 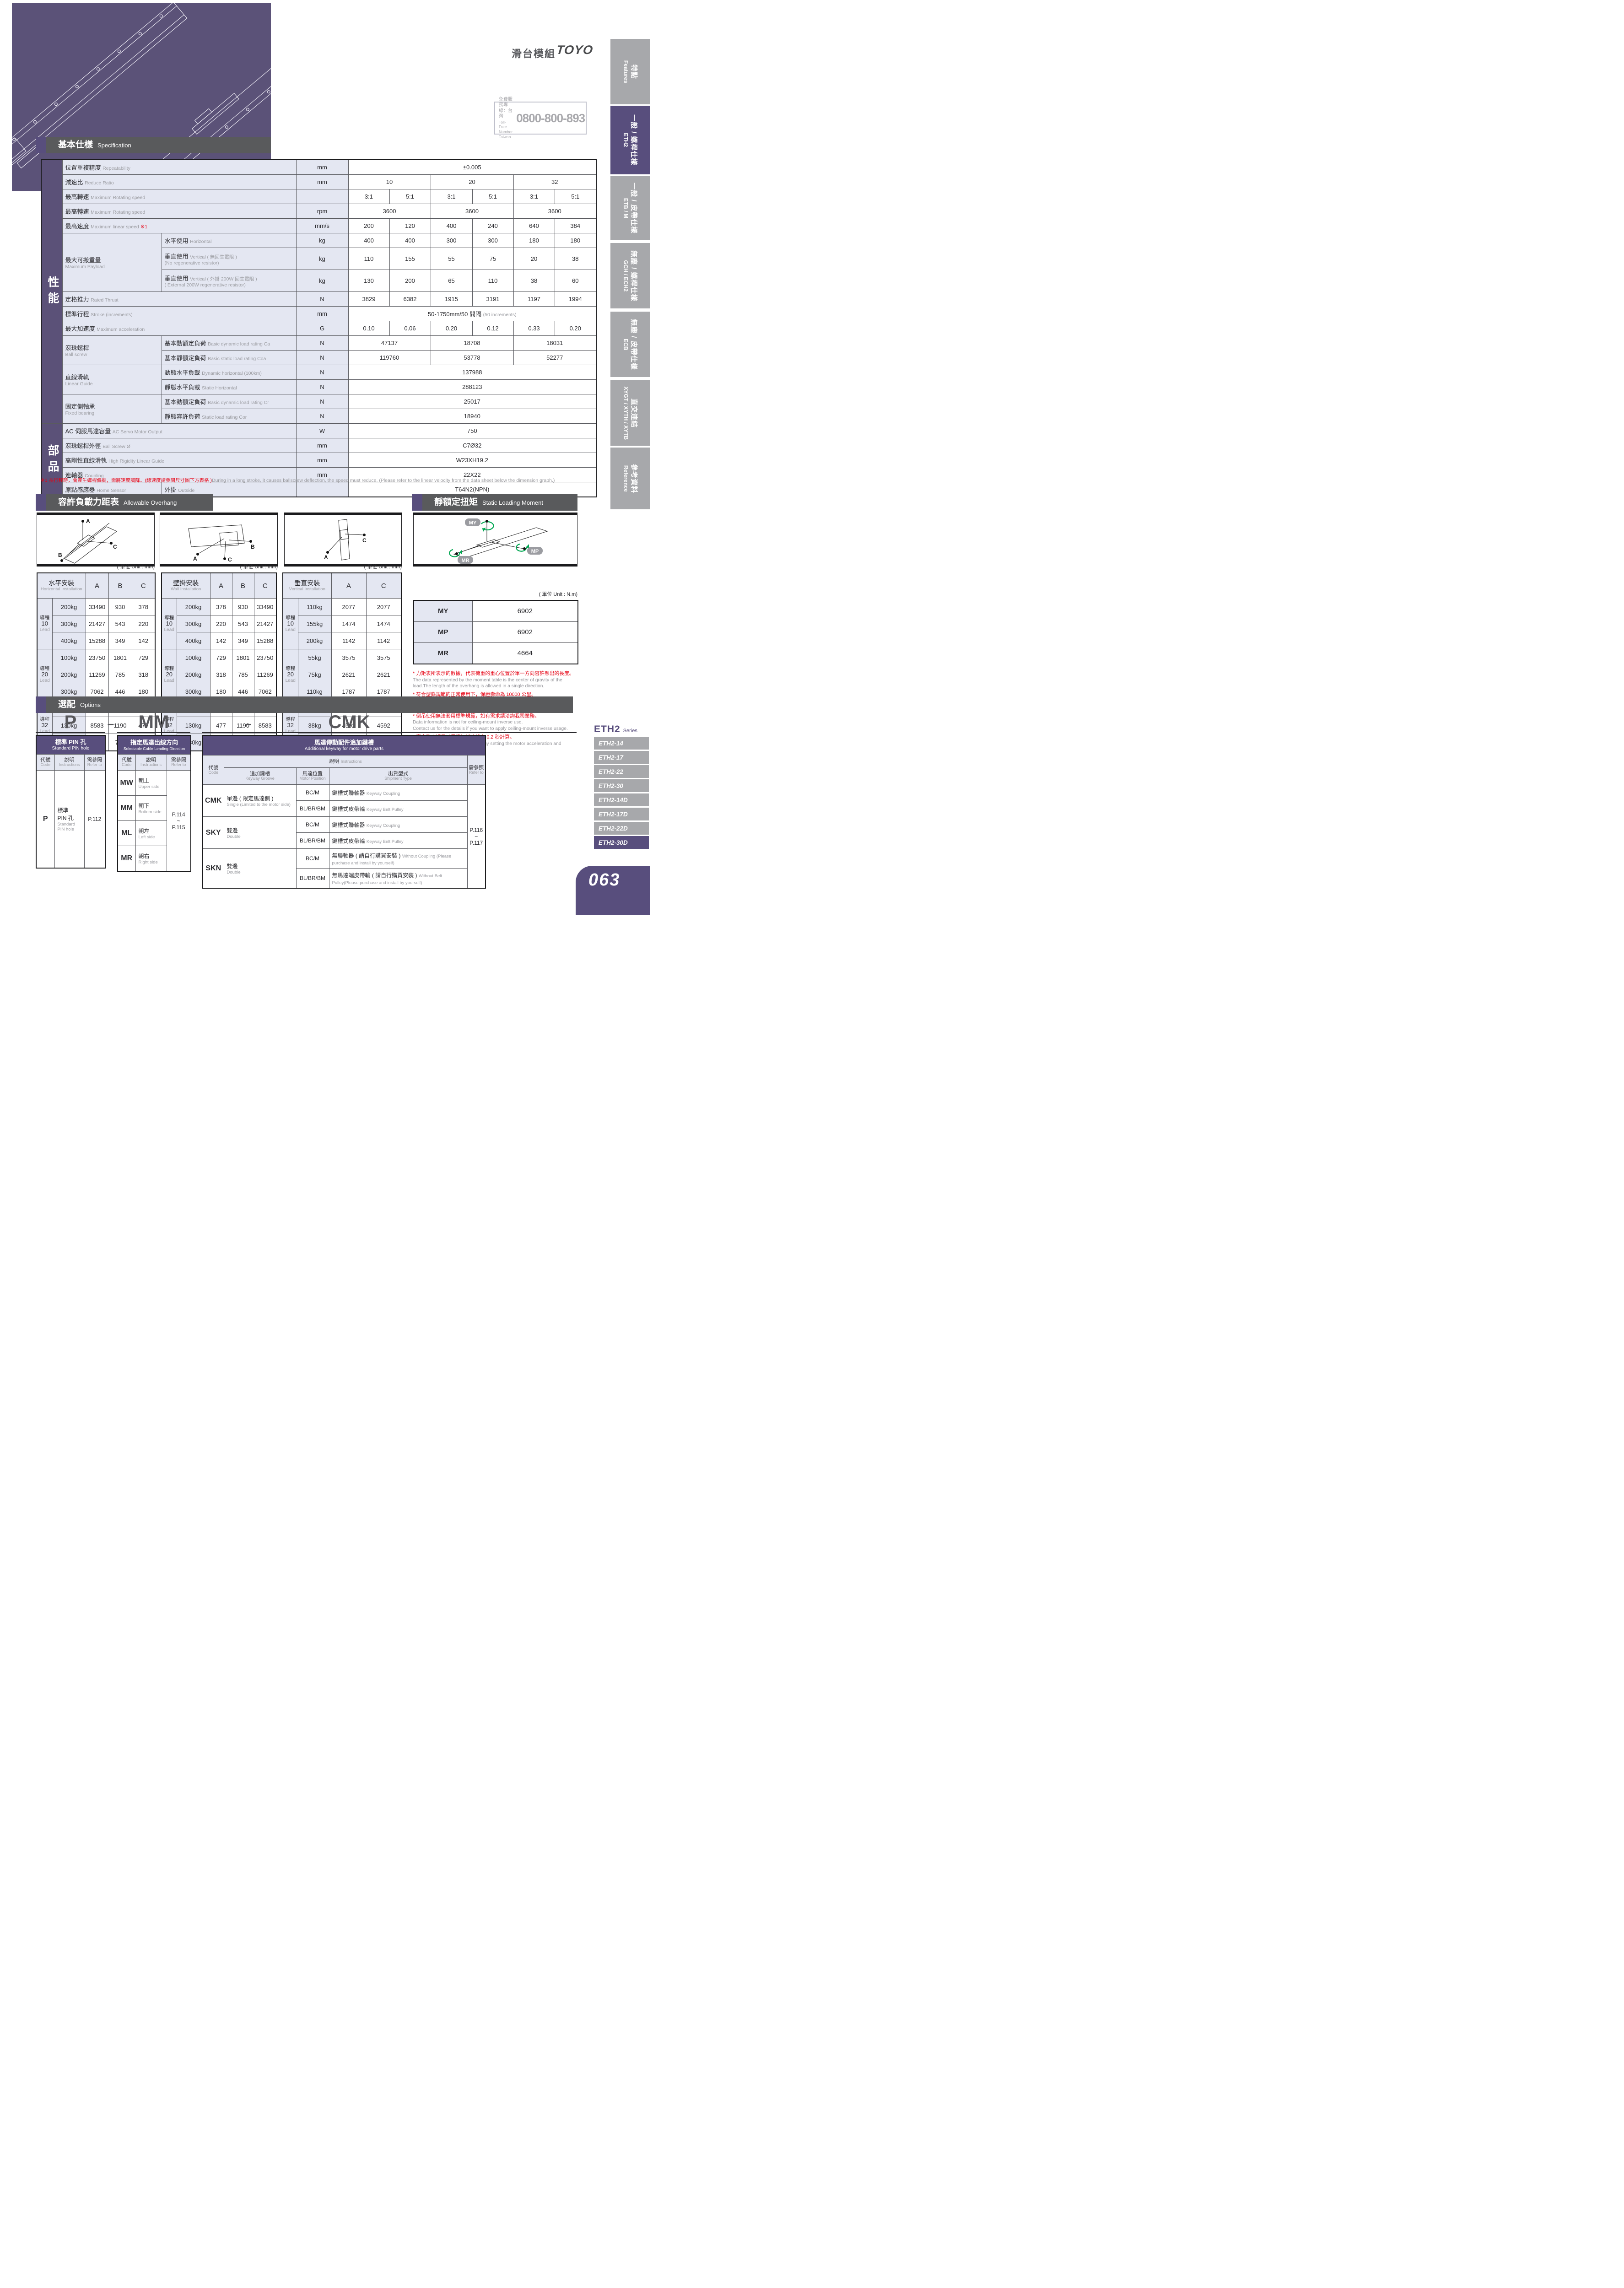 I want to click on spec-row: 滾珠螺桿外徑 Ball Screw Ø mm C7Ø32, so click(x=319, y=446).